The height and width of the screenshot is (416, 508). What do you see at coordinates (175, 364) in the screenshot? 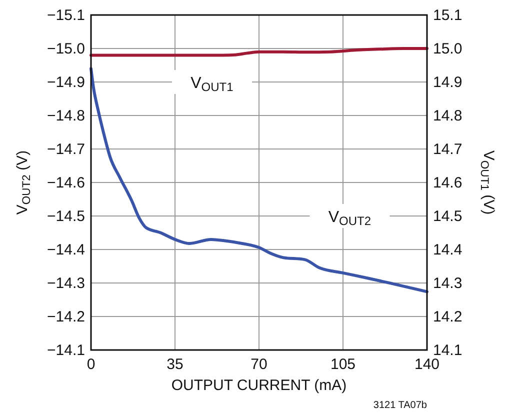
I see `x-tick-label: 35` at bounding box center [175, 364].